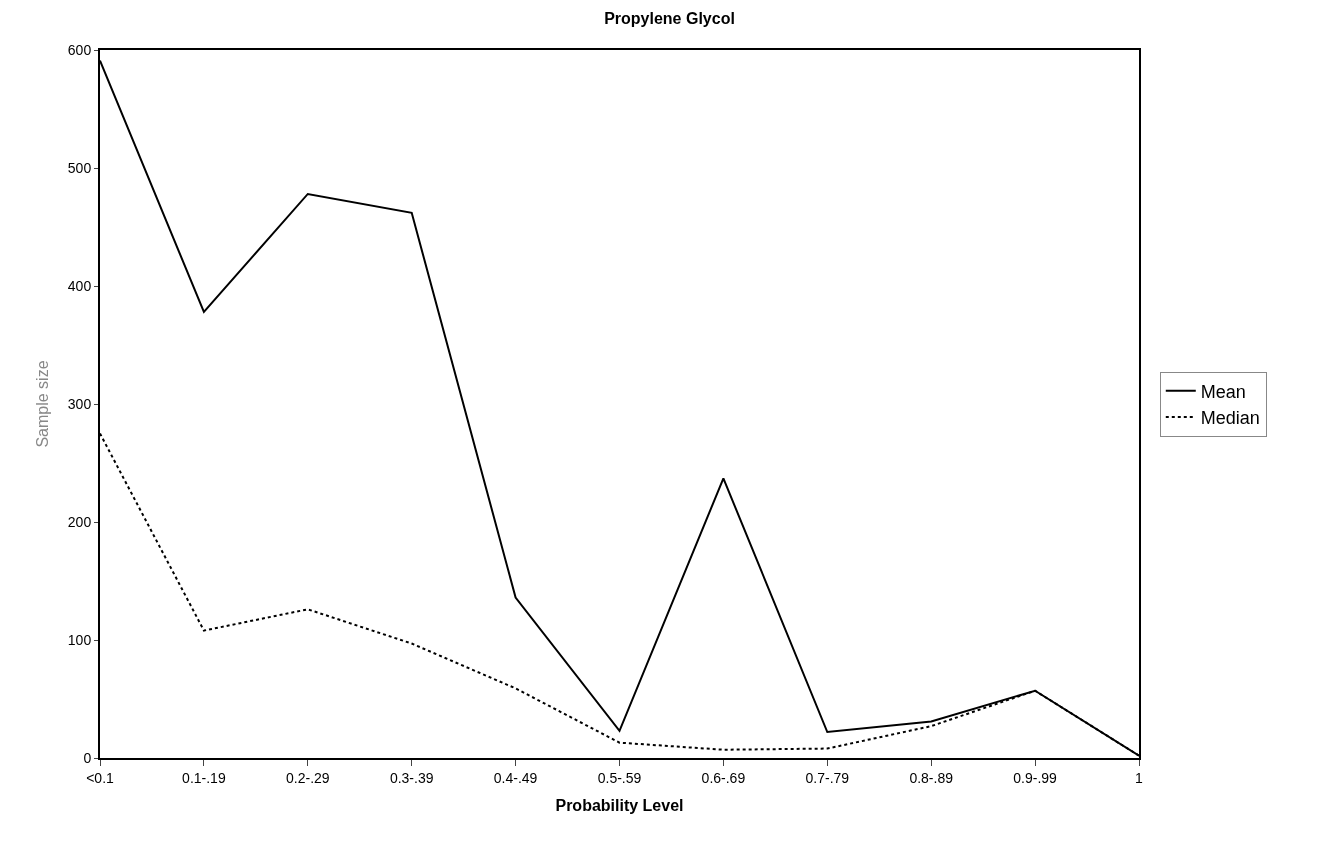 The width and height of the screenshot is (1339, 858). I want to click on x-tick-label: 0.2-.29, so click(308, 777).